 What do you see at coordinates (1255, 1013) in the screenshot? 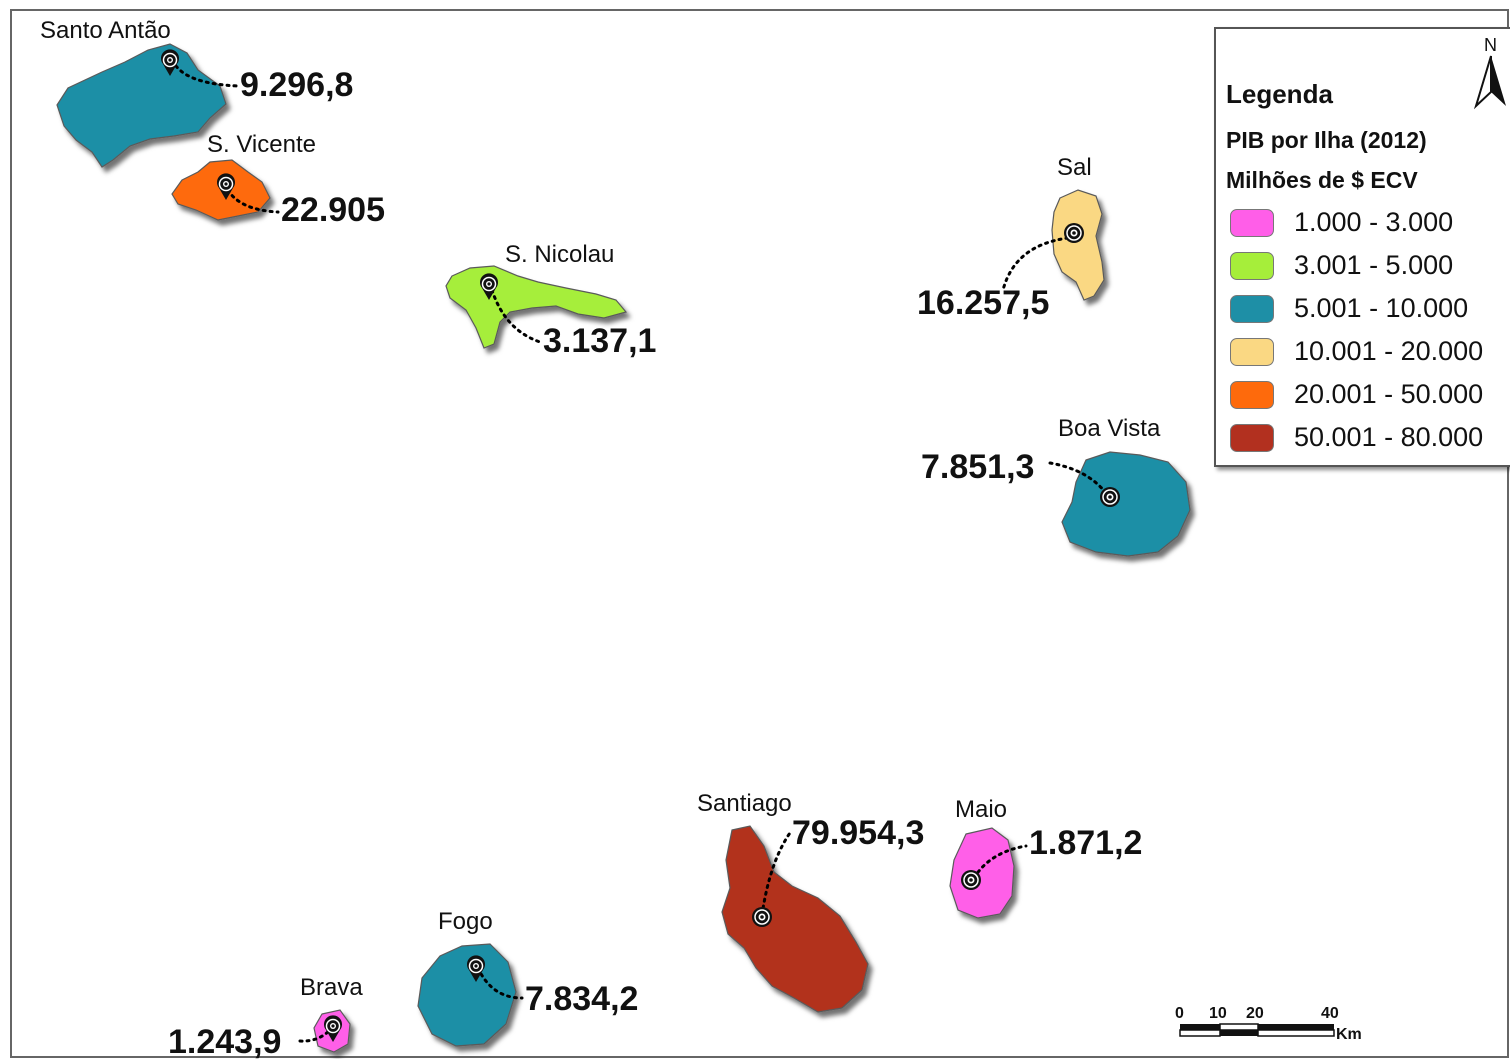
I see `scale-tick-label: 20` at bounding box center [1255, 1013].